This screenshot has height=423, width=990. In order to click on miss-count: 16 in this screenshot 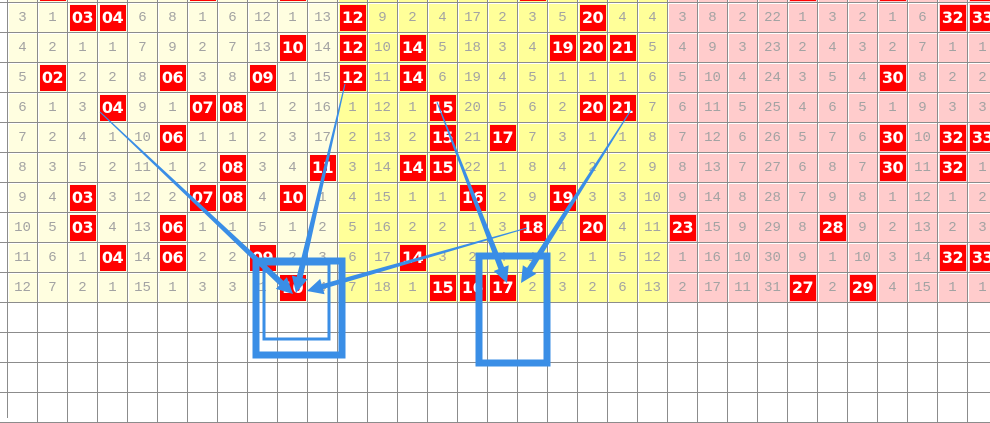, I will do `click(382, 228)`.